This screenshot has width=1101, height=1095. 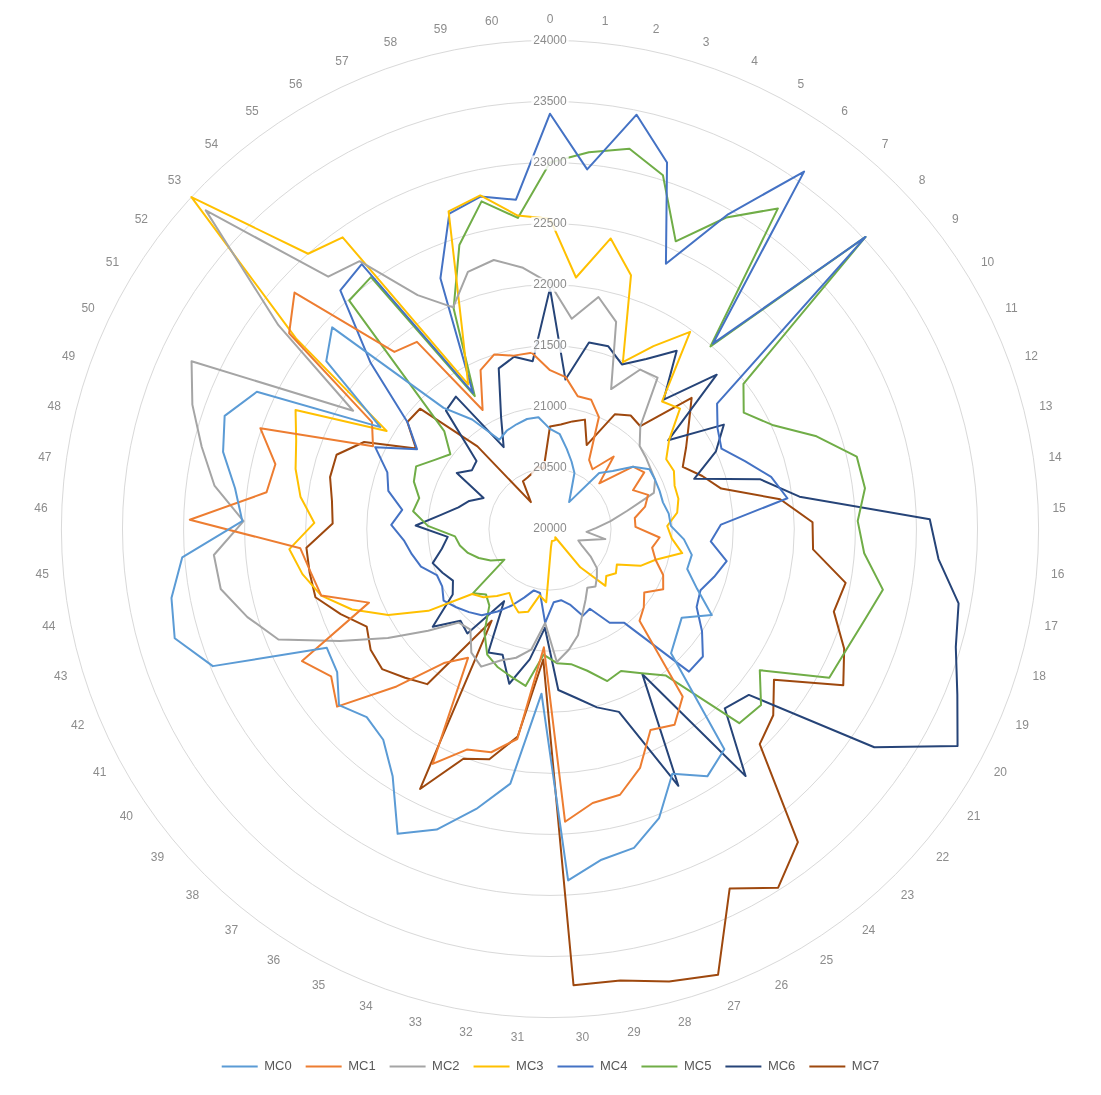 What do you see at coordinates (530, 1066) in the screenshot?
I see `legend-label: MC3` at bounding box center [530, 1066].